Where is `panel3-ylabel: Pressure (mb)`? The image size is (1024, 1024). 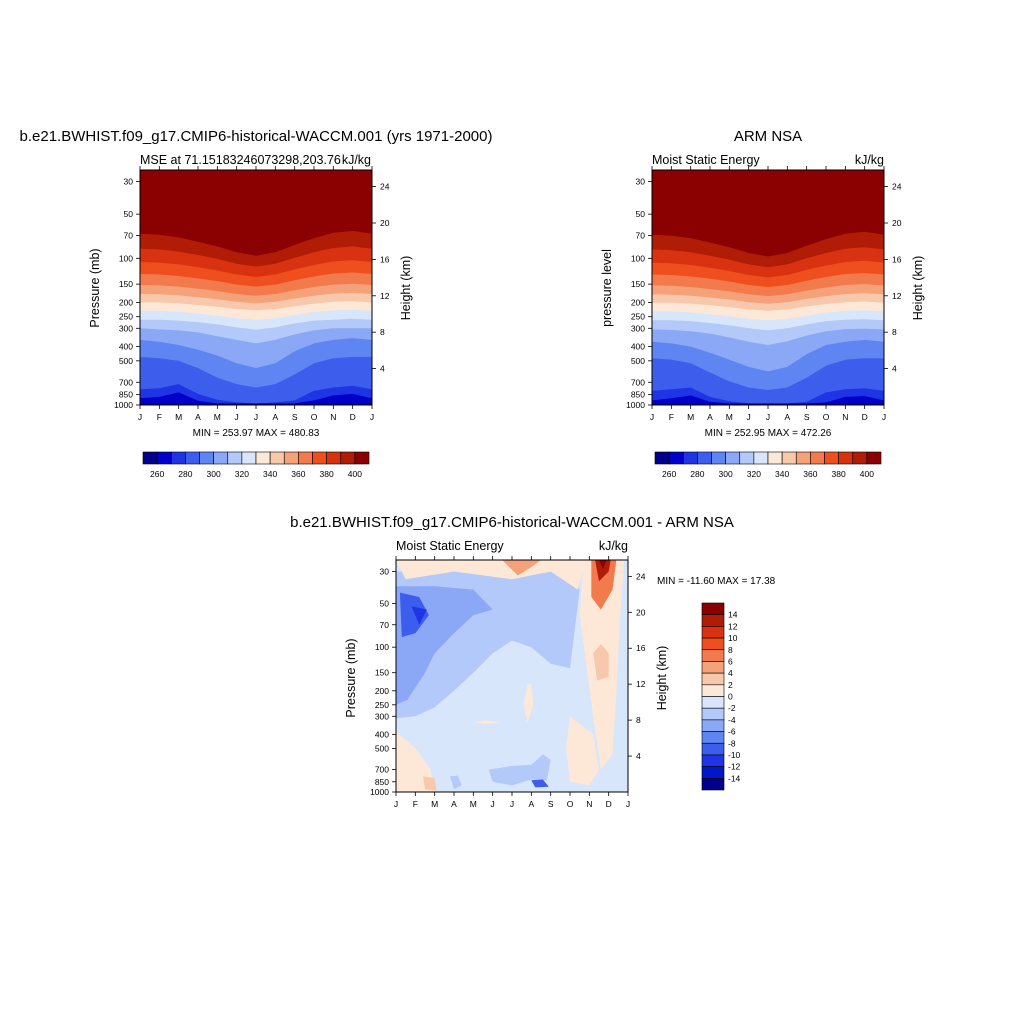
panel3-ylabel: Pressure (mb) is located at coordinates (351, 677).